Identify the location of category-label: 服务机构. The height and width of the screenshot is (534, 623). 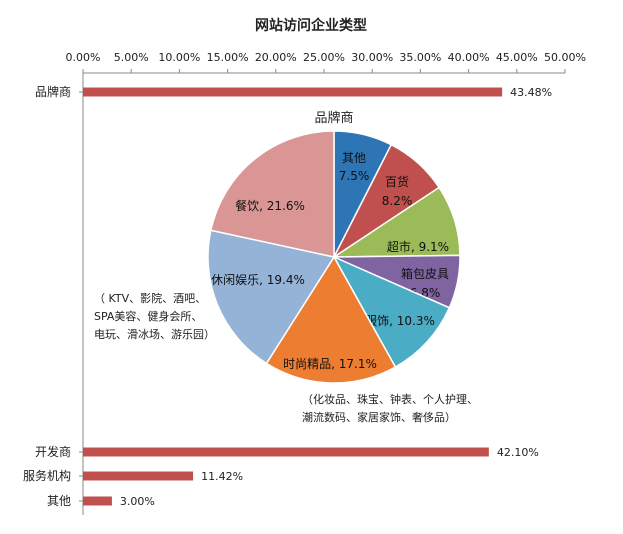
(47, 475).